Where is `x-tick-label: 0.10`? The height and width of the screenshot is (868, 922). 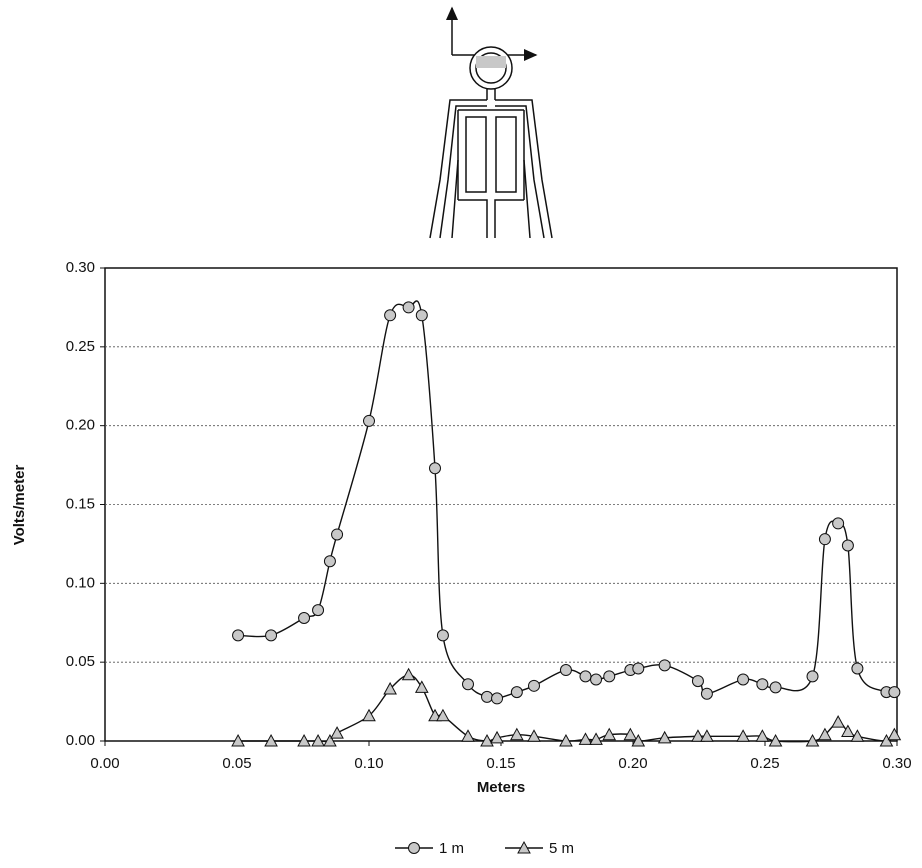 x-tick-label: 0.10 is located at coordinates (368, 763).